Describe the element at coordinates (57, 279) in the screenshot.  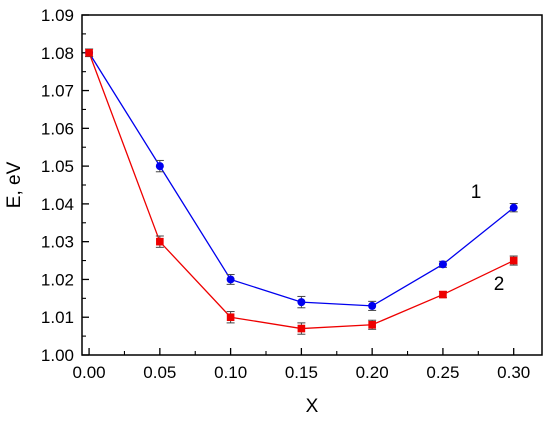
I see `y-tick-label: 1.02` at that location.